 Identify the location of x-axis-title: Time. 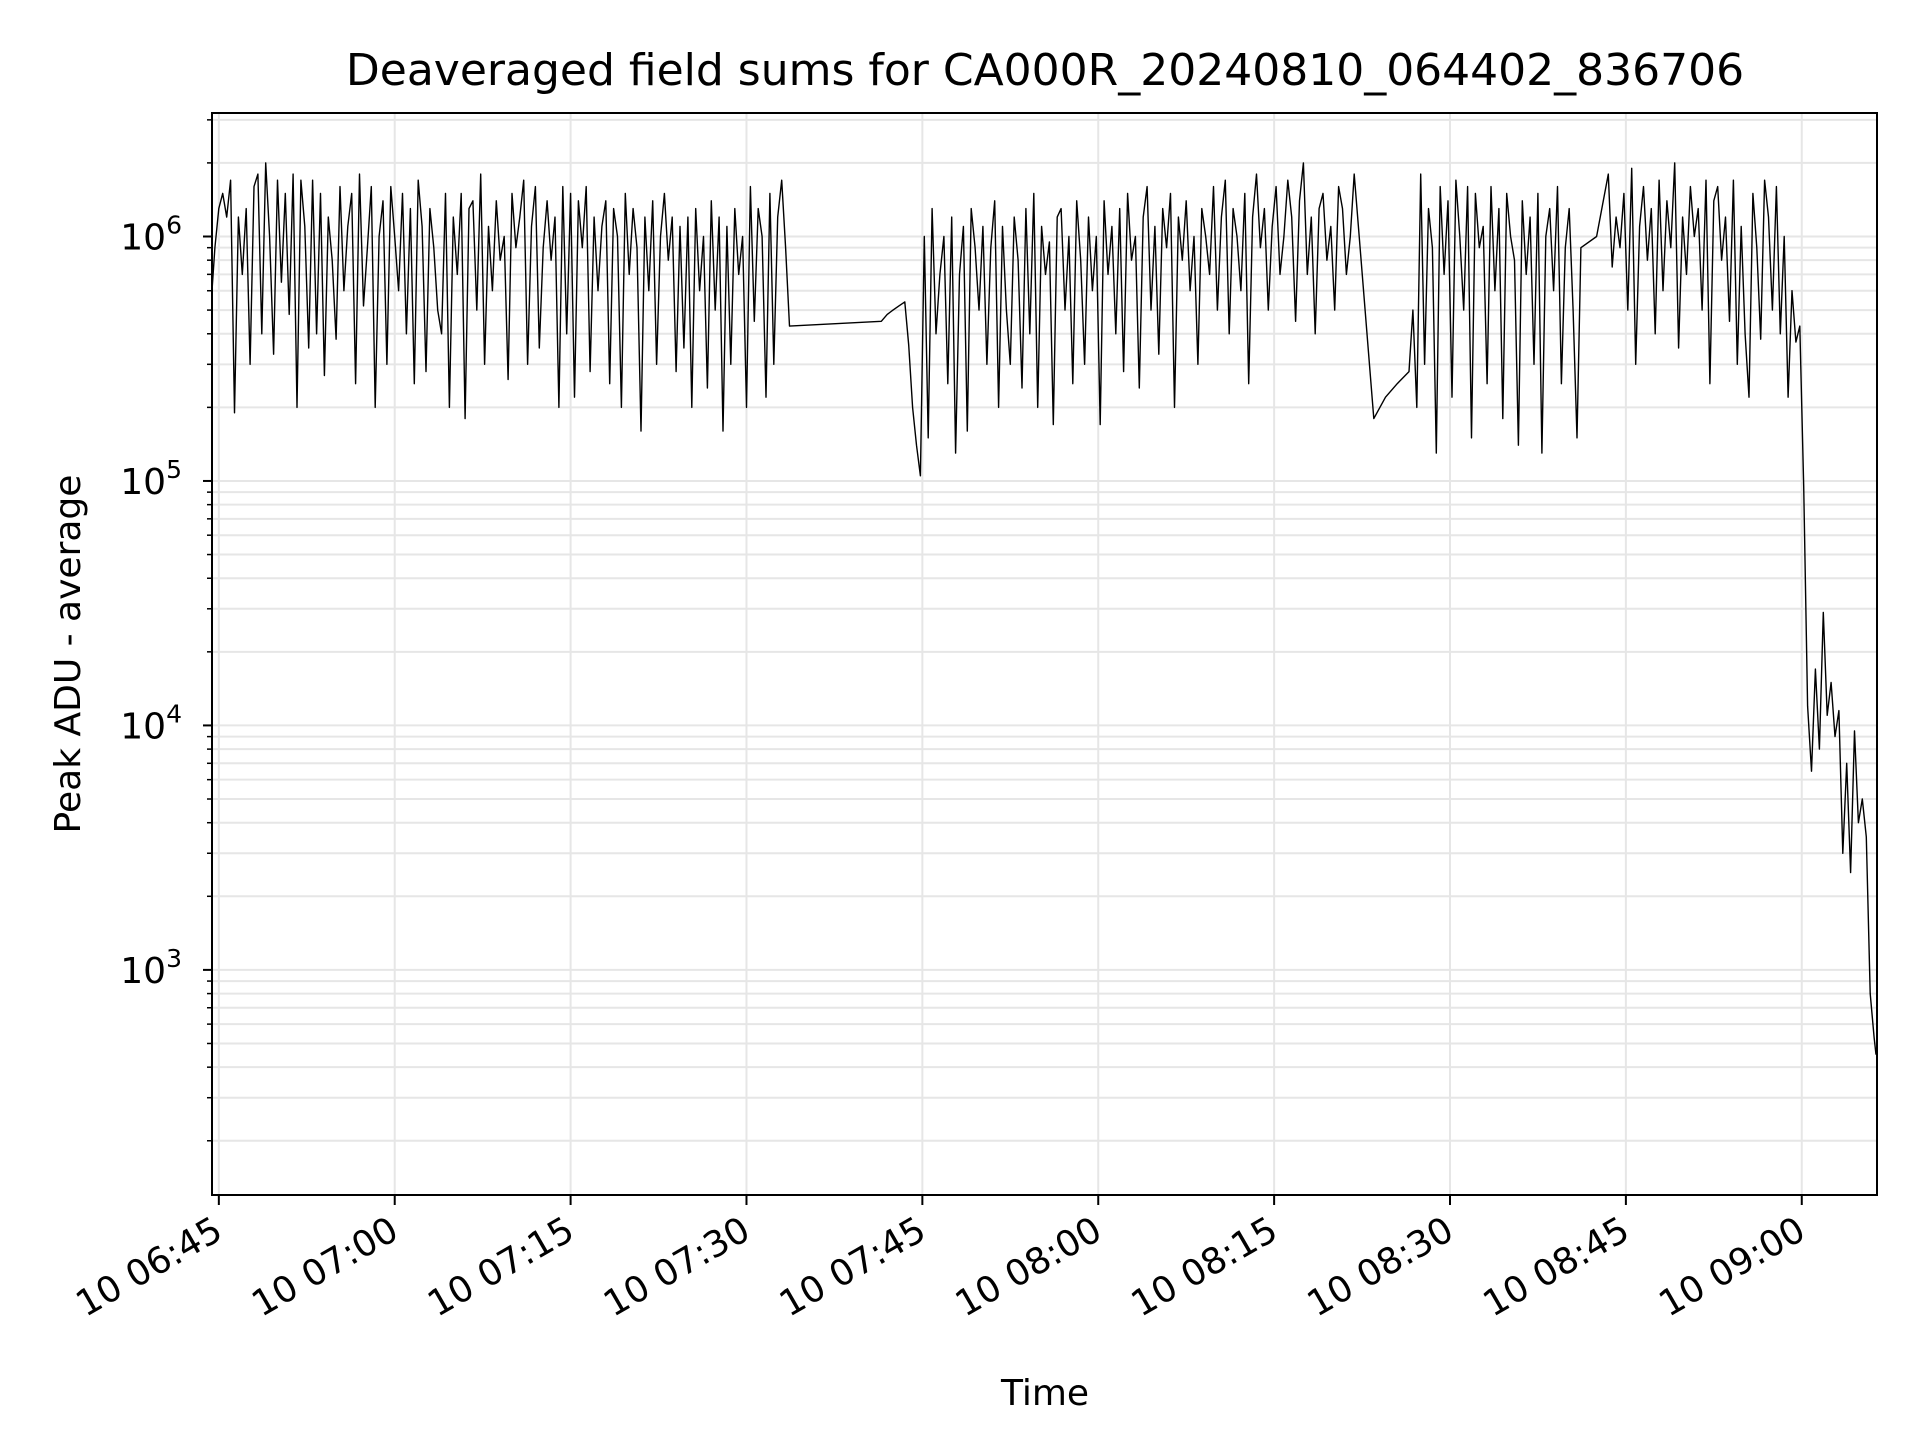
(1044, 1393).